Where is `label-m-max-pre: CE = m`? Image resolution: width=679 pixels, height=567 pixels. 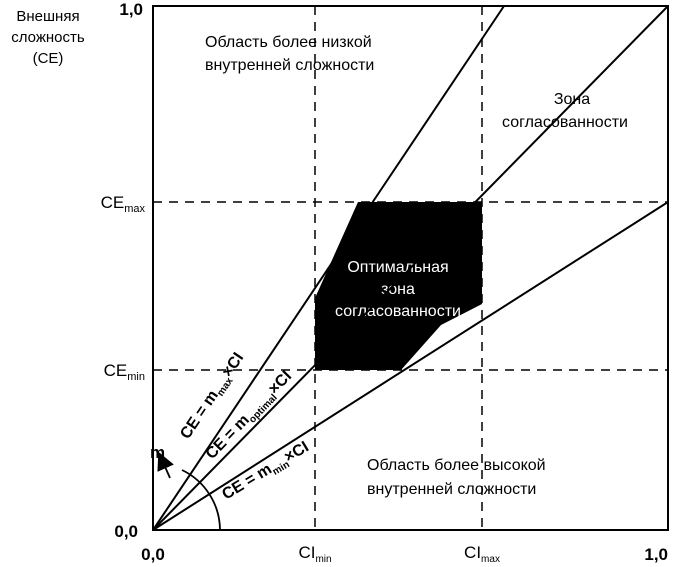 label-m-max-pre: CE = m is located at coordinates (199, 414).